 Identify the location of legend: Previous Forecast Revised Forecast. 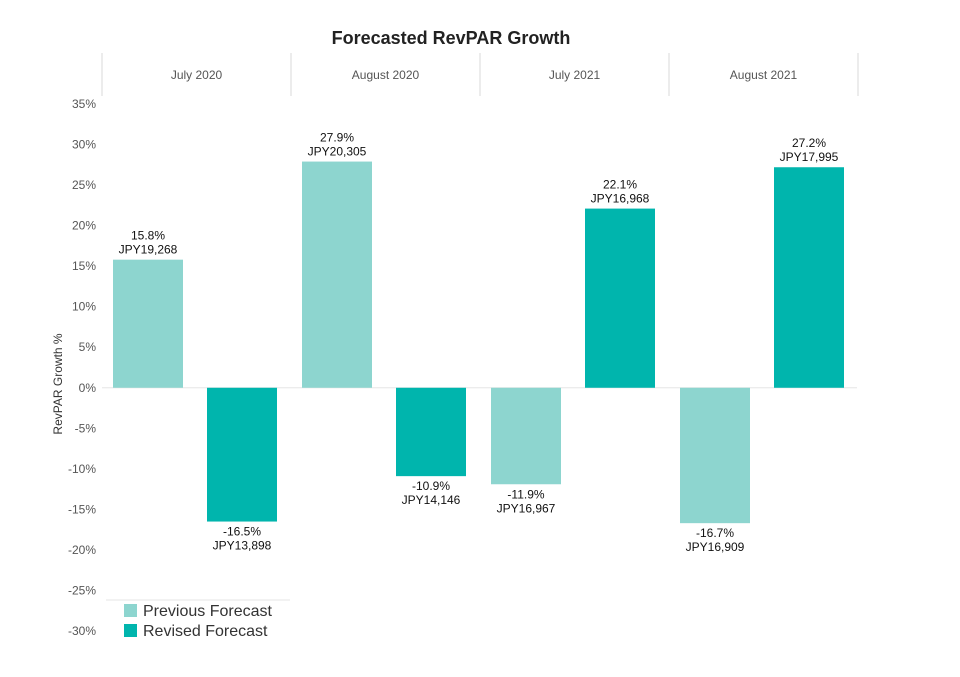
(198, 619).